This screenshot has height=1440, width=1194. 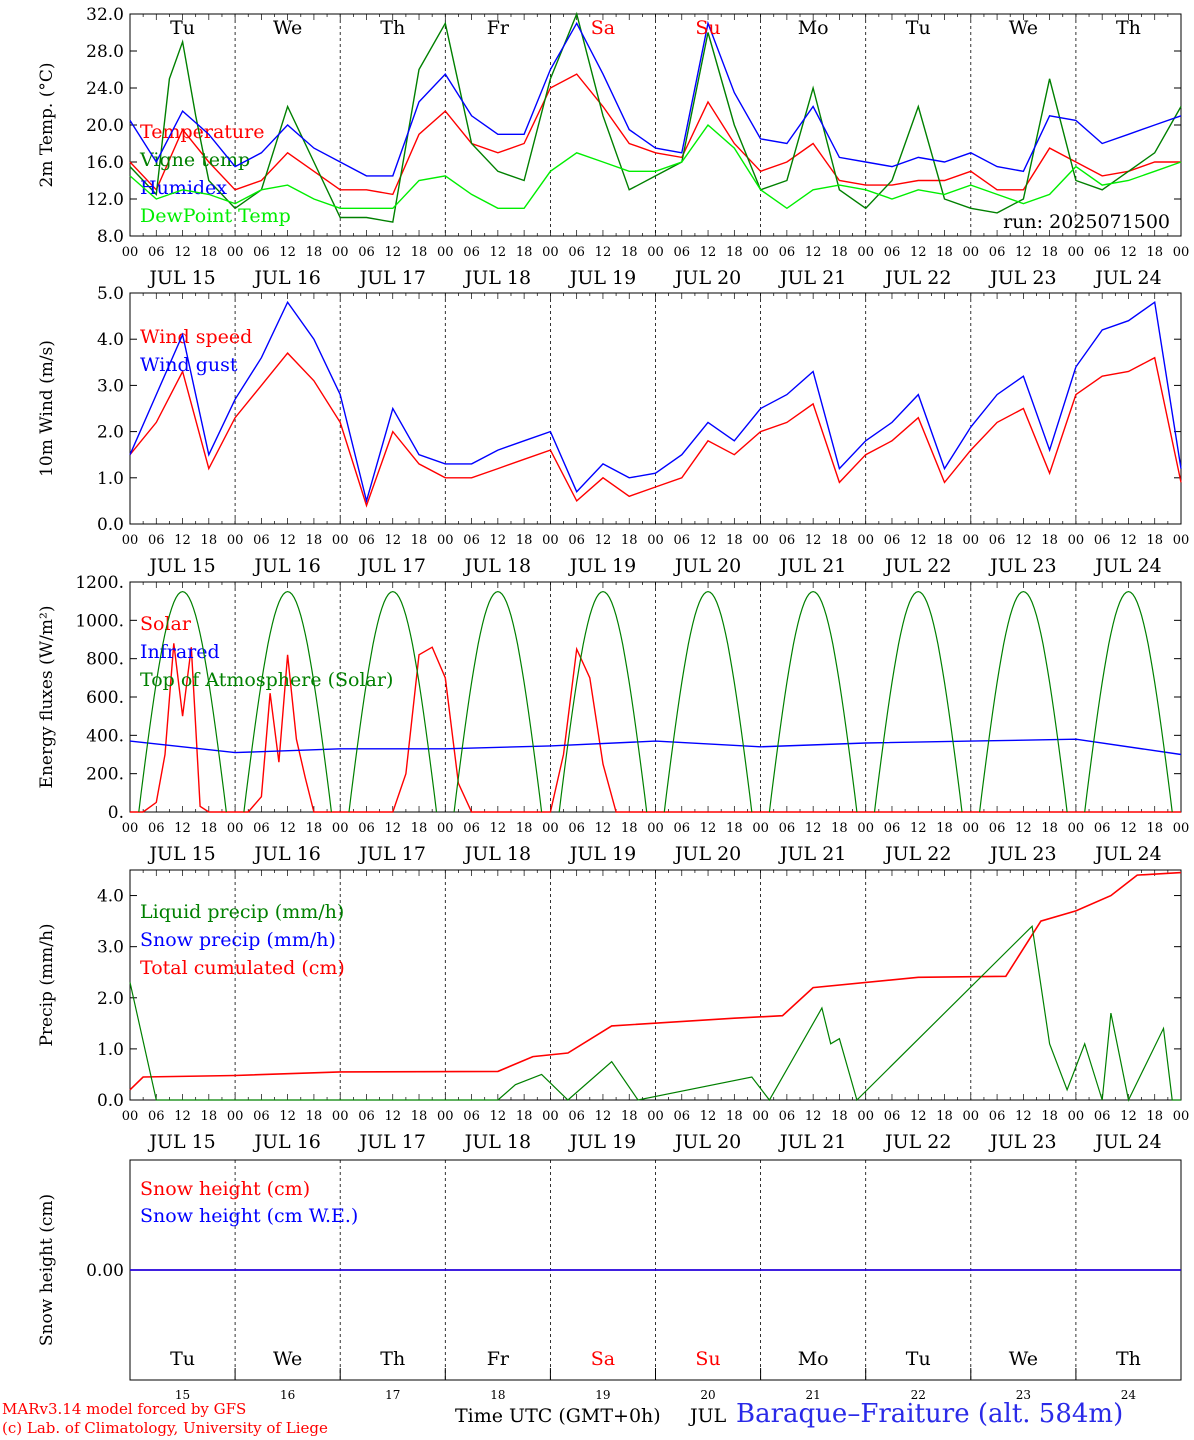 What do you see at coordinates (1127, 854) in the screenshot?
I see `date-label: JUL 24` at bounding box center [1127, 854].